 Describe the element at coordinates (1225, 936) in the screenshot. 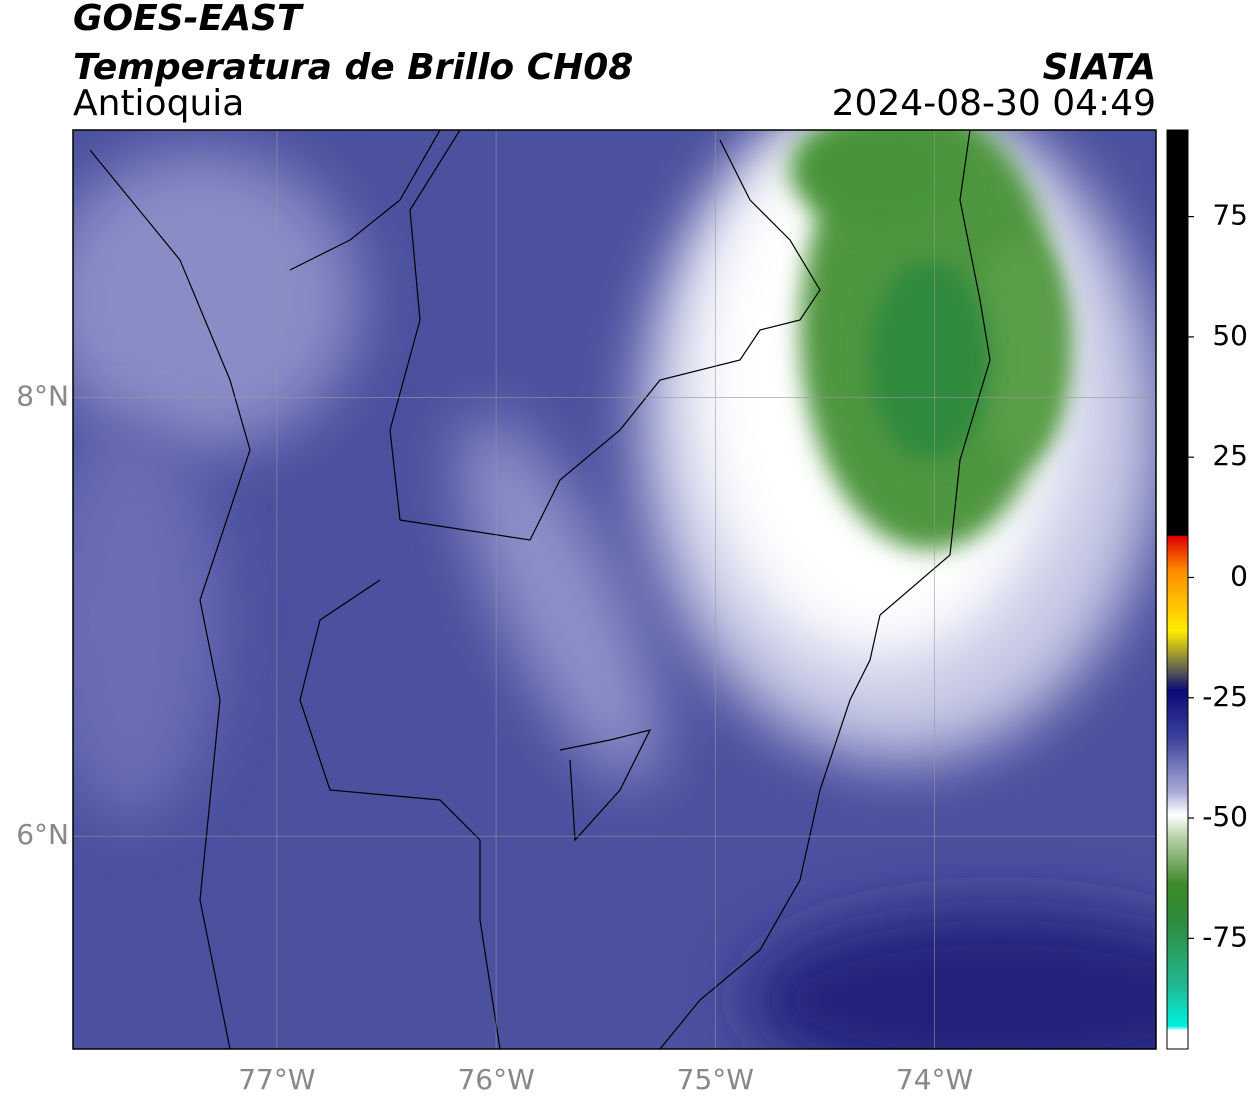

I see `colorbar-tick-label: -75` at that location.